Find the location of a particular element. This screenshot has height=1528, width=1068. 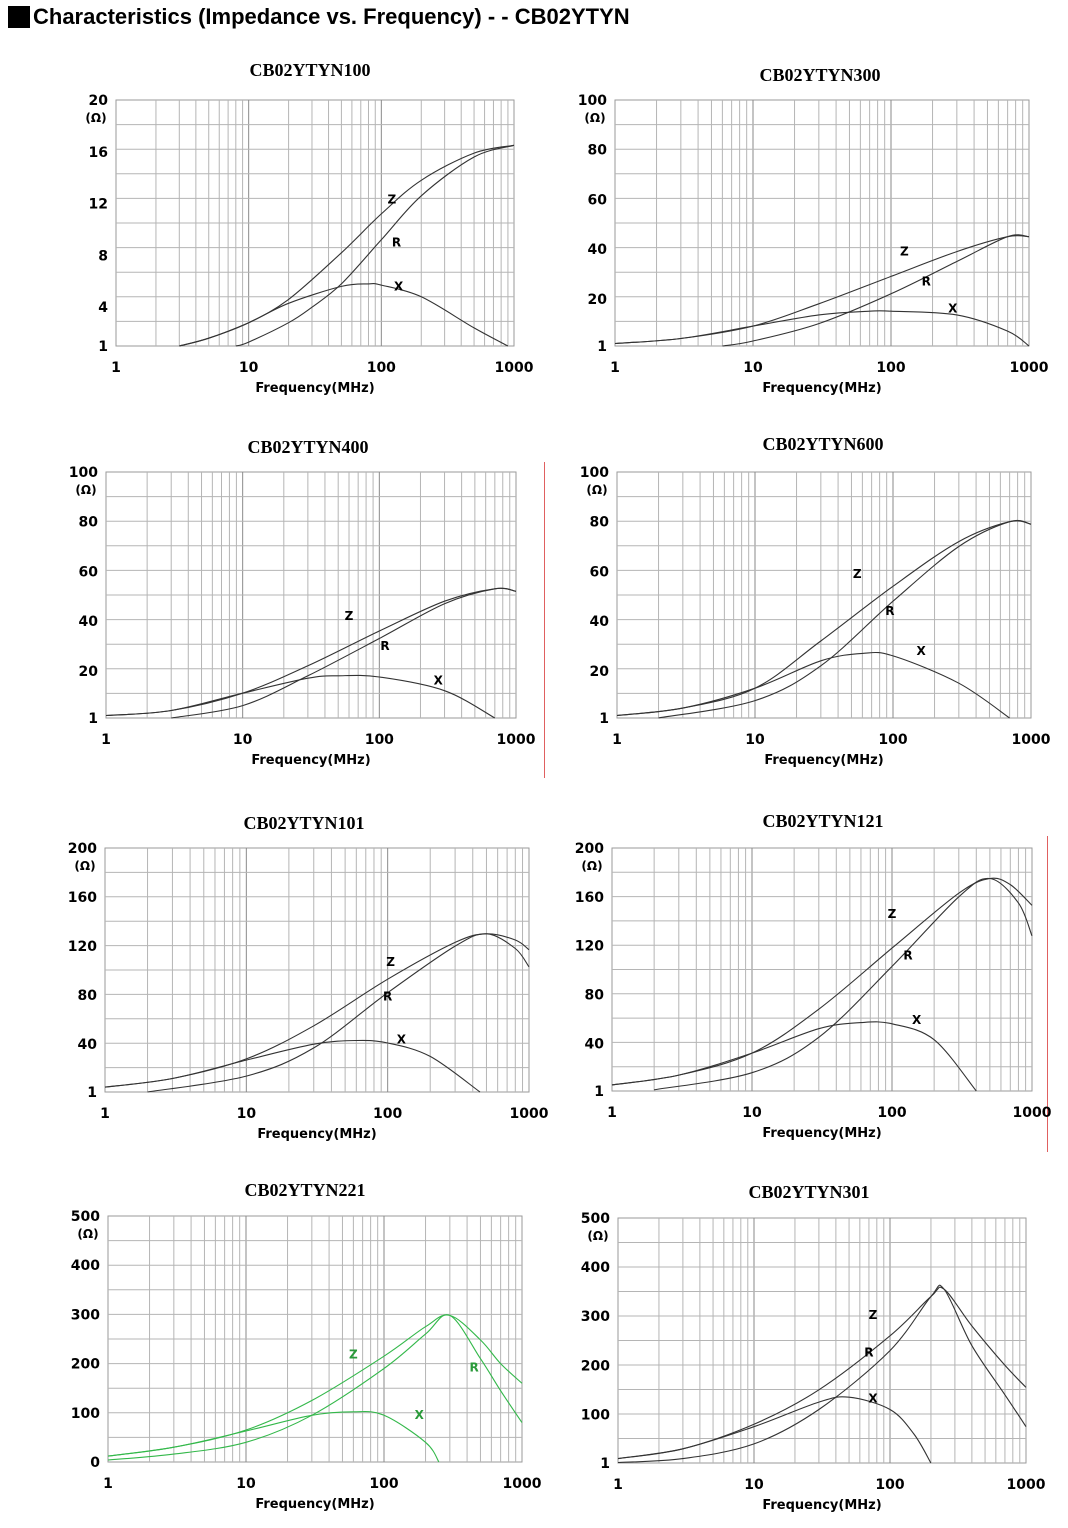

chart-title: CB02YTYN301 is located at coordinates (808, 1192).